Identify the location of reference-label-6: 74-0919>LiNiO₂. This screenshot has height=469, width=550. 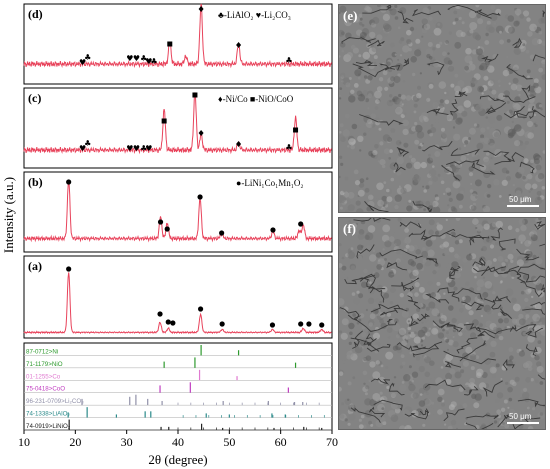
(48, 426).